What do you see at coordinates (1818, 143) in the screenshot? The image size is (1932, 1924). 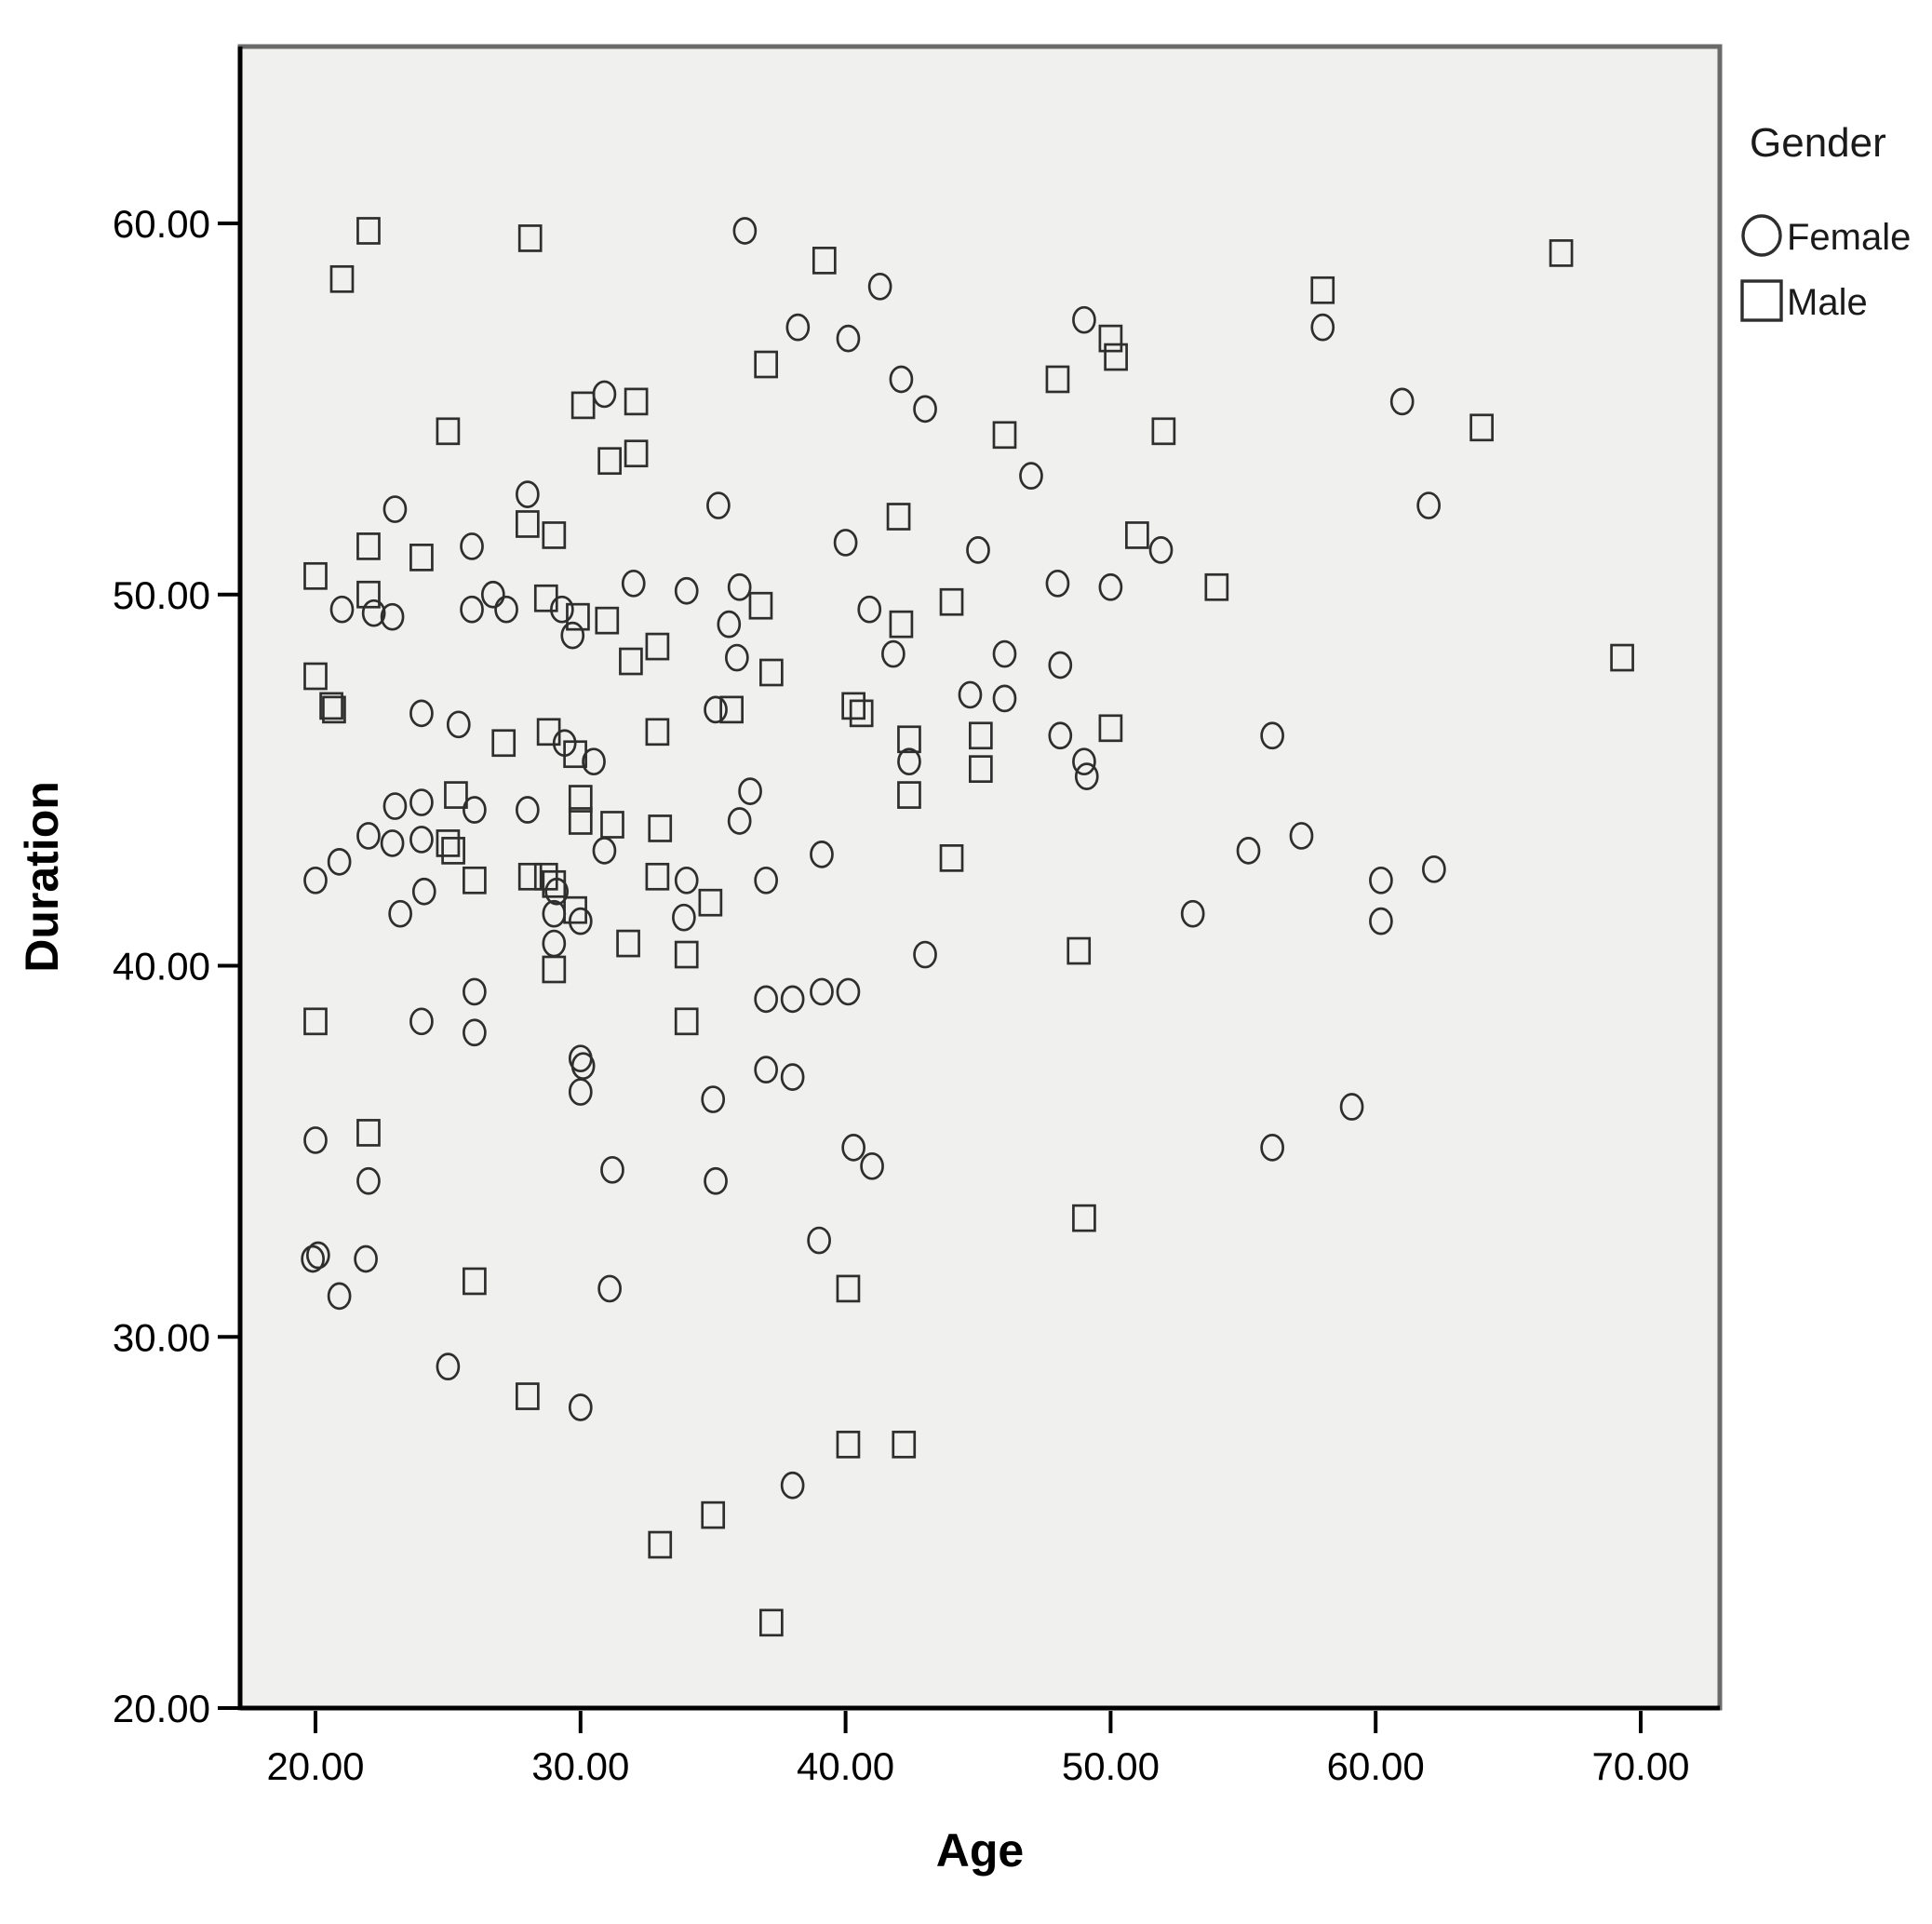 I see `legend-title: Gender` at bounding box center [1818, 143].